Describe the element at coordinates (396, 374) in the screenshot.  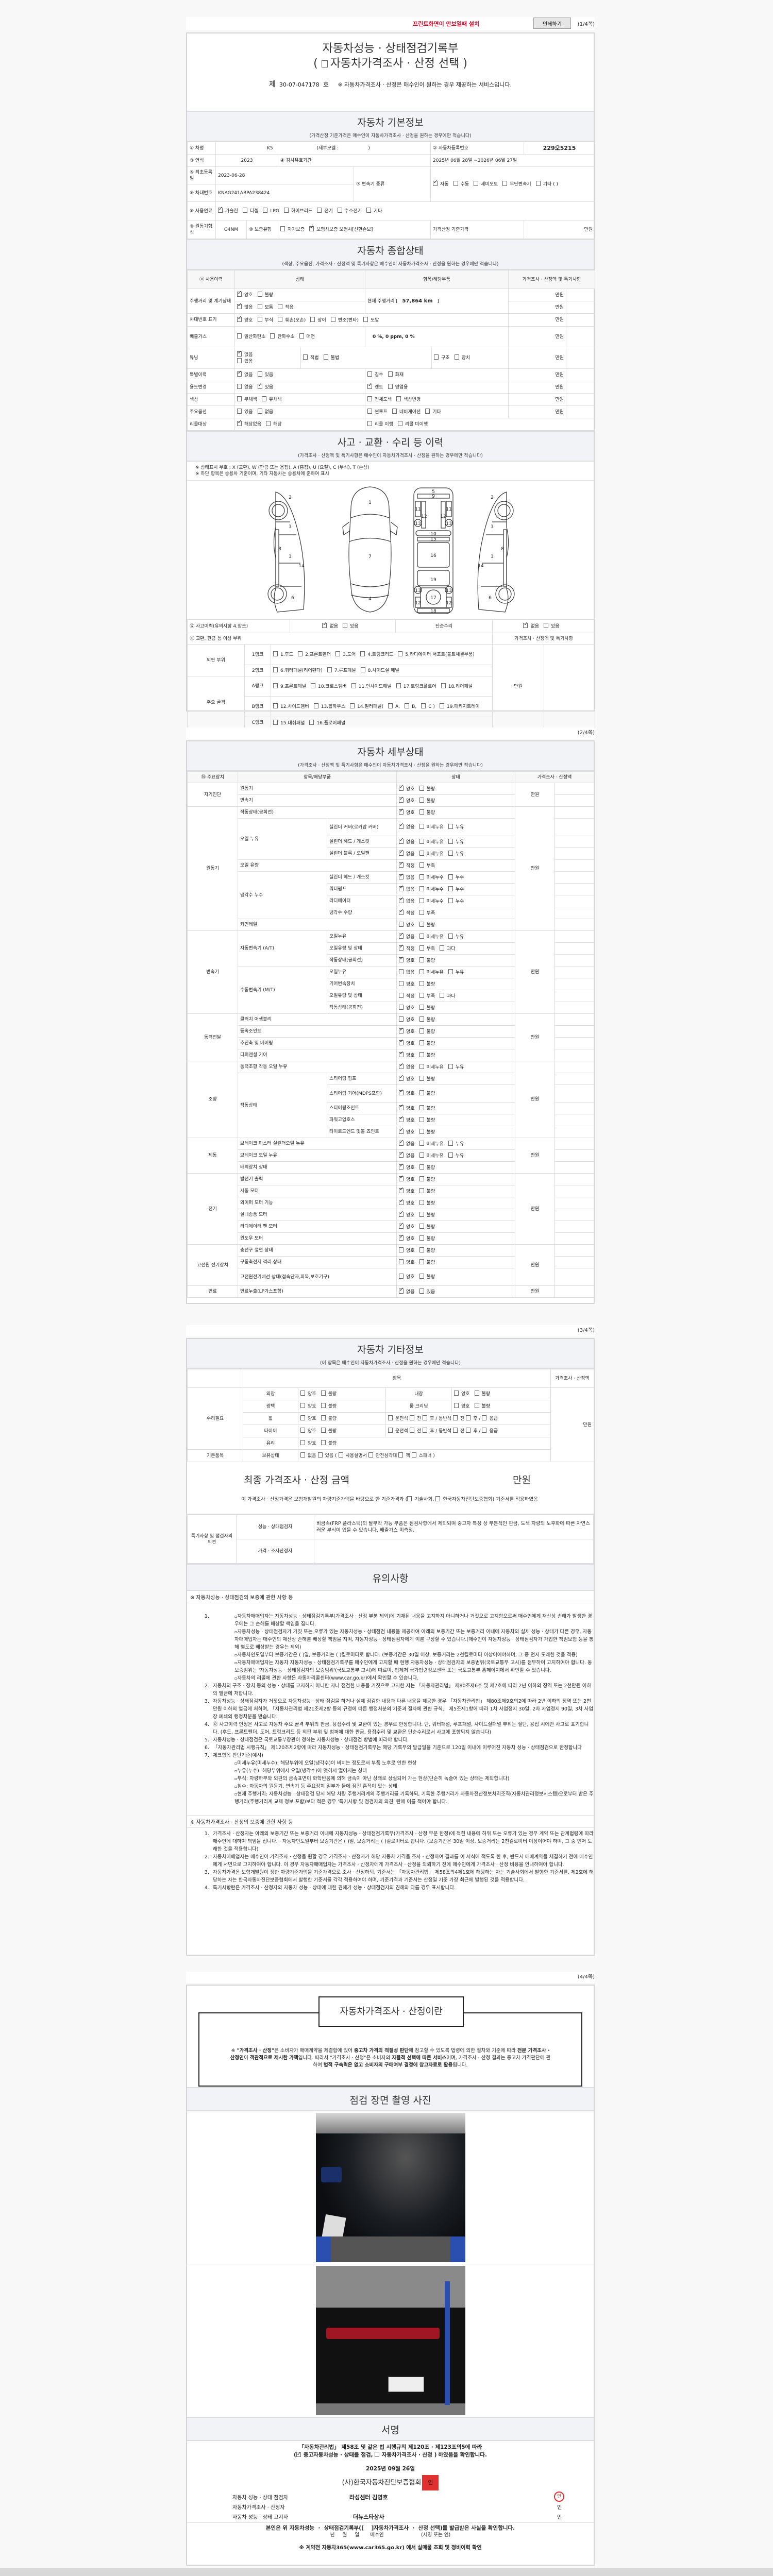
I see `option-1: 화재` at that location.